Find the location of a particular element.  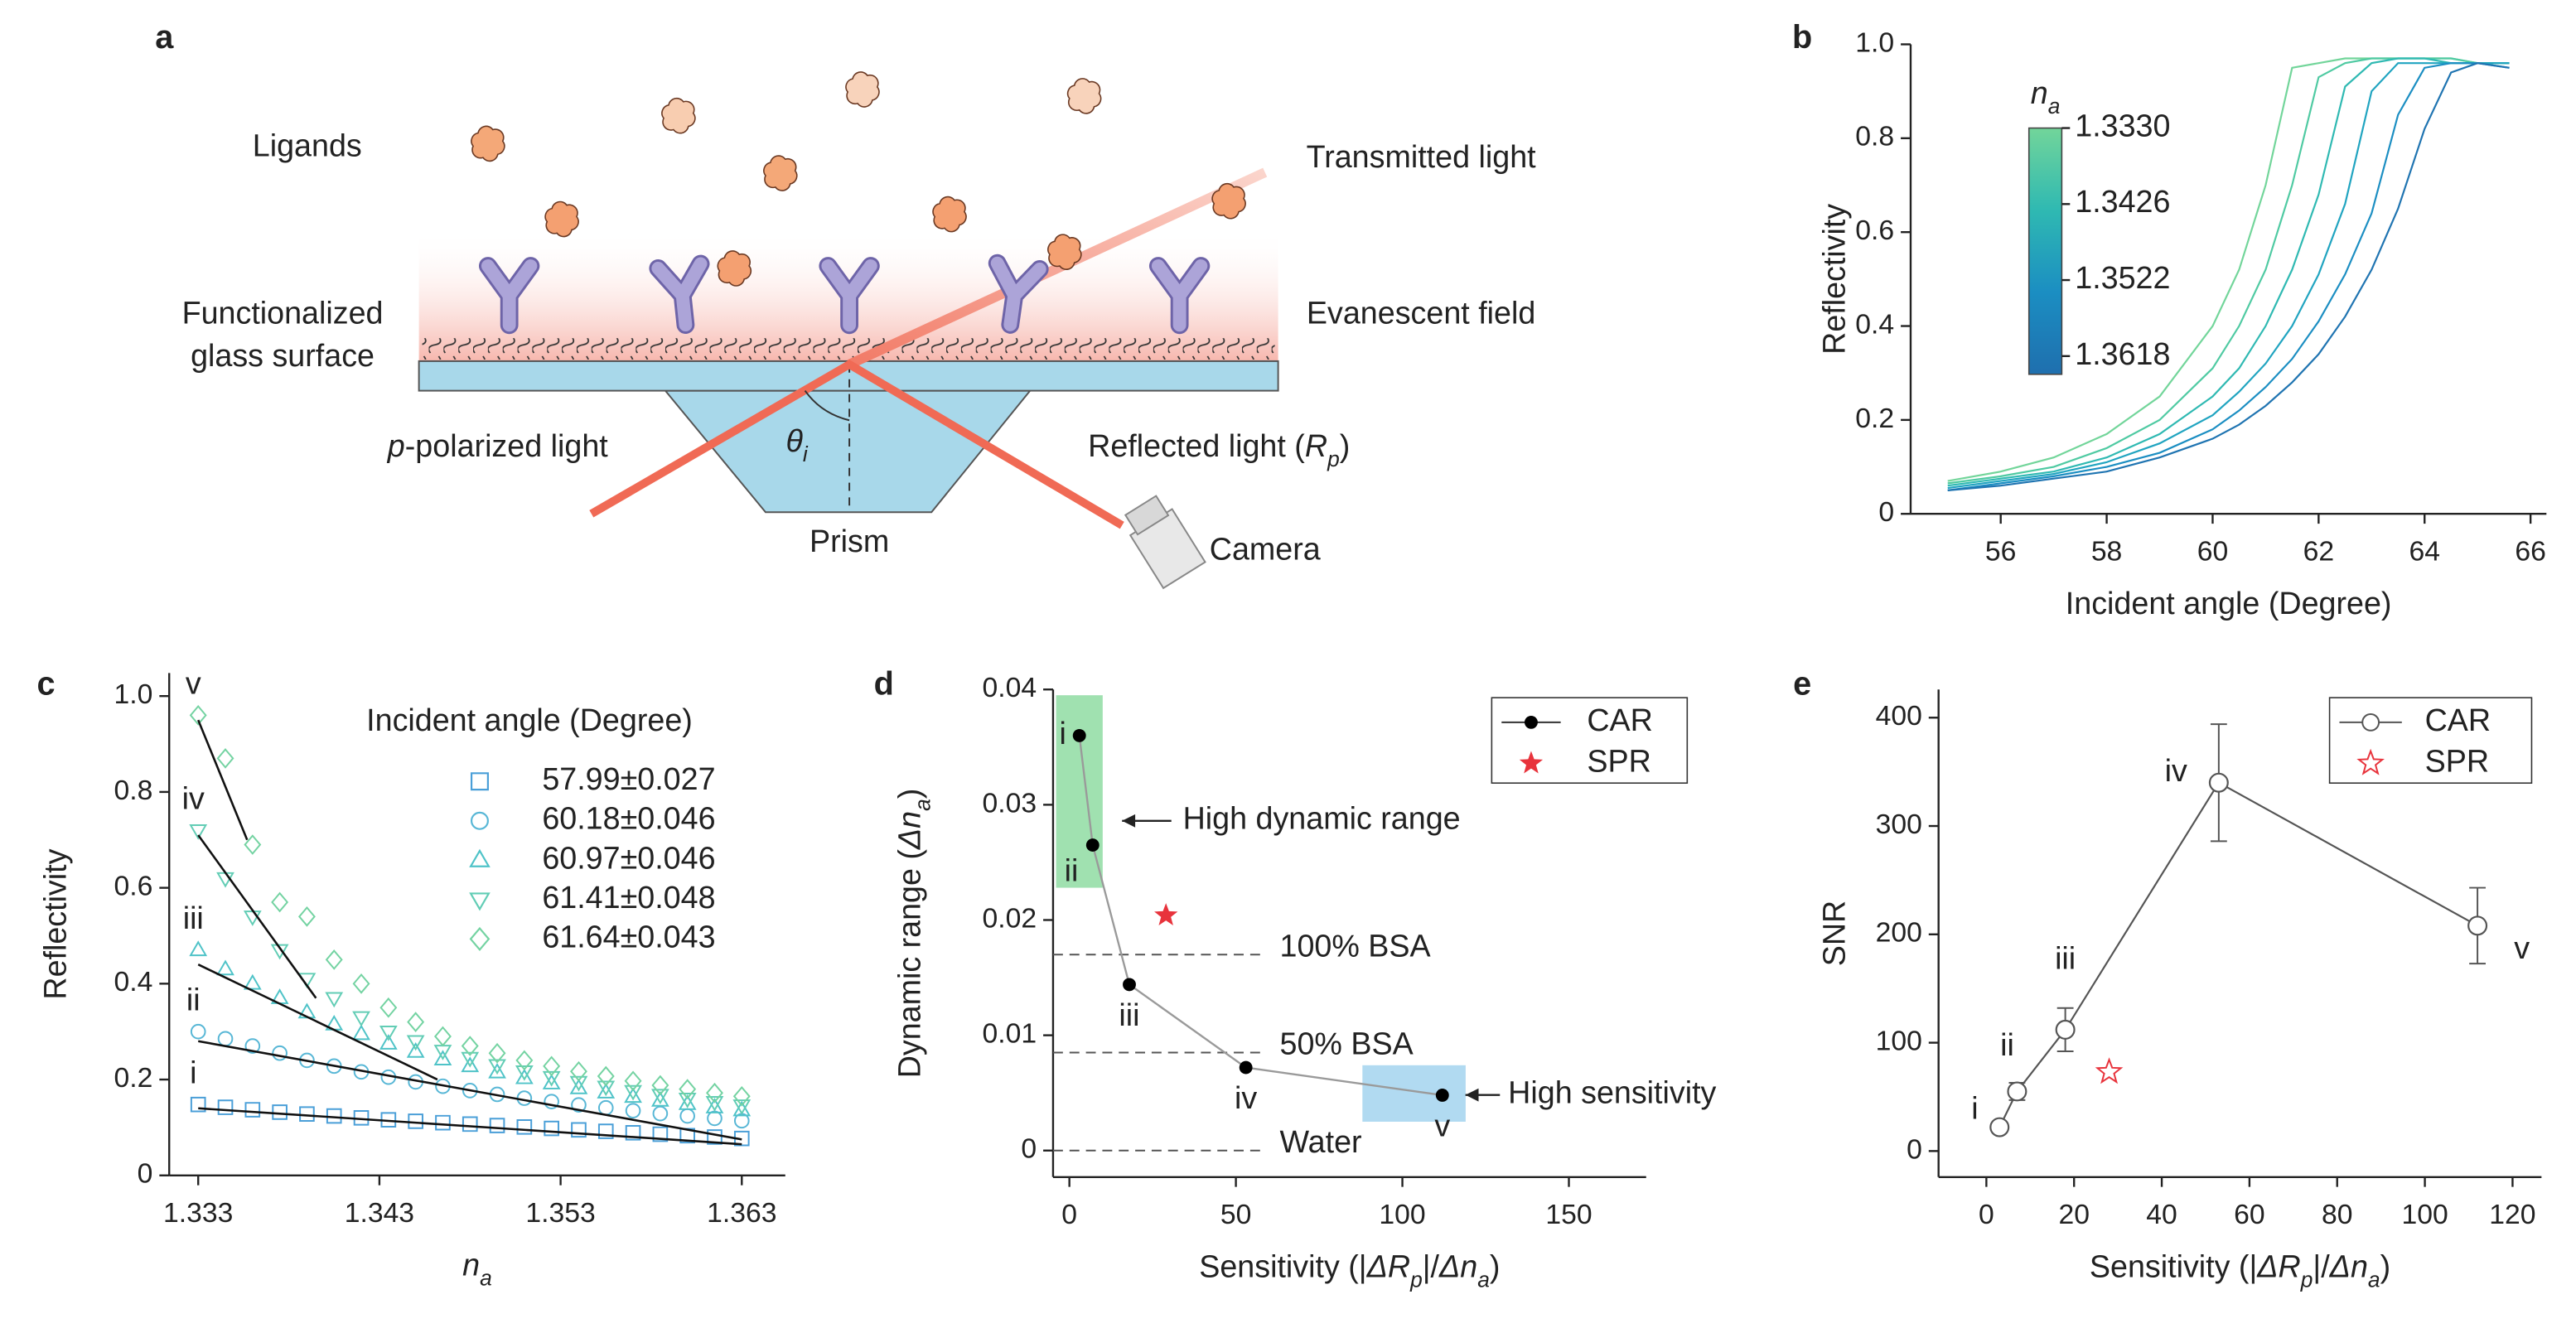

colorbar-title: na is located at coordinates (2046, 96).